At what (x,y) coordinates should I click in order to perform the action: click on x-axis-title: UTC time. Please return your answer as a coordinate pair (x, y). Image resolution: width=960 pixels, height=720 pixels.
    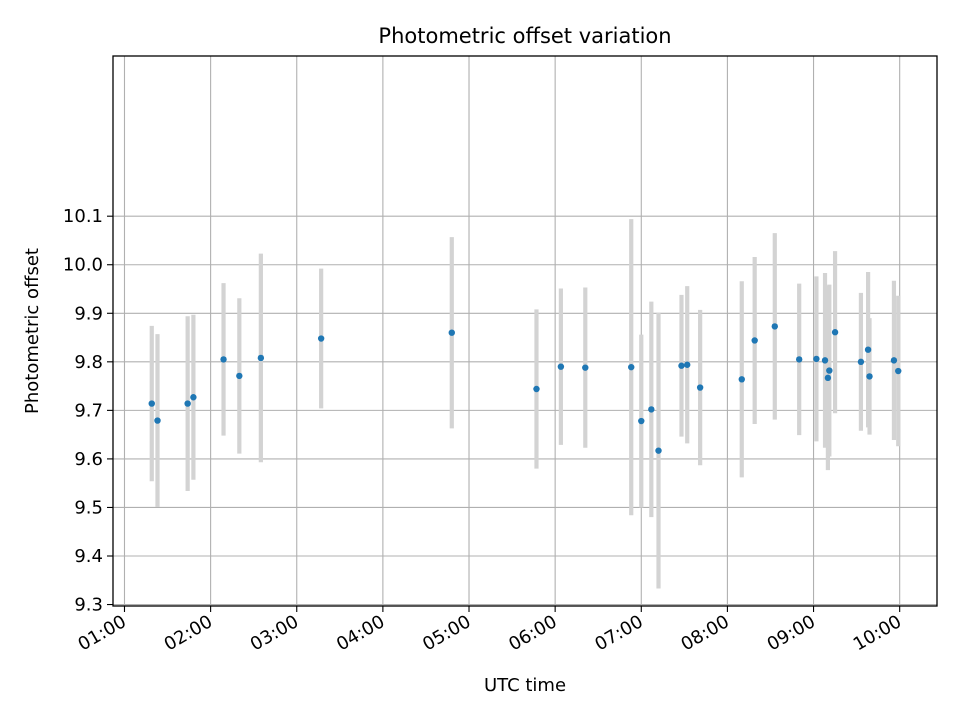
    Looking at the image, I should click on (525, 685).